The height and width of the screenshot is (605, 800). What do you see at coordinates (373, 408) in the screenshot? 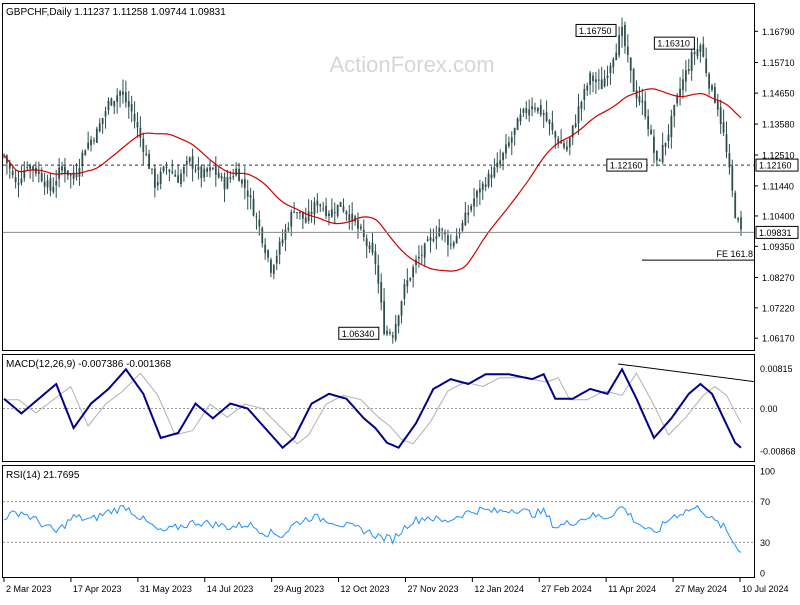
I see `macd-signal-line` at bounding box center [373, 408].